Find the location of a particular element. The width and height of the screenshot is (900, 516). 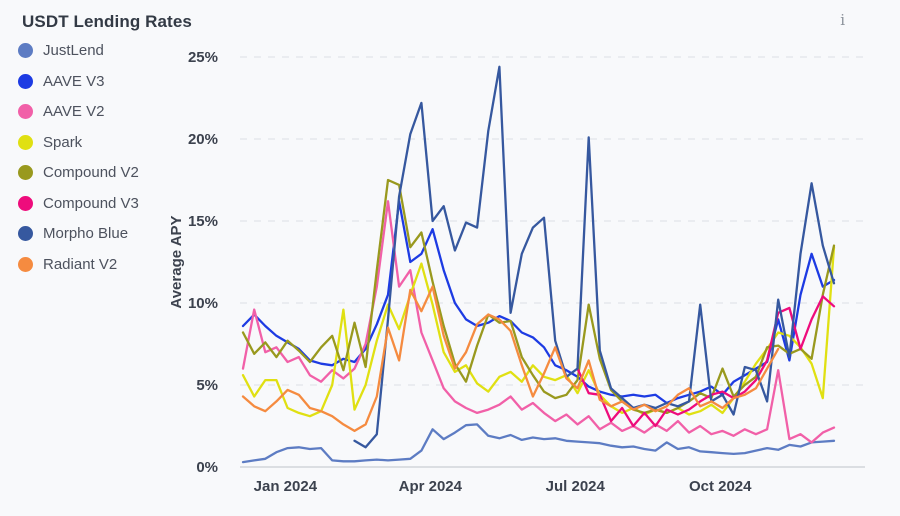

legend-item-morpho-blue: Morpho Blue is located at coordinates (103, 233).